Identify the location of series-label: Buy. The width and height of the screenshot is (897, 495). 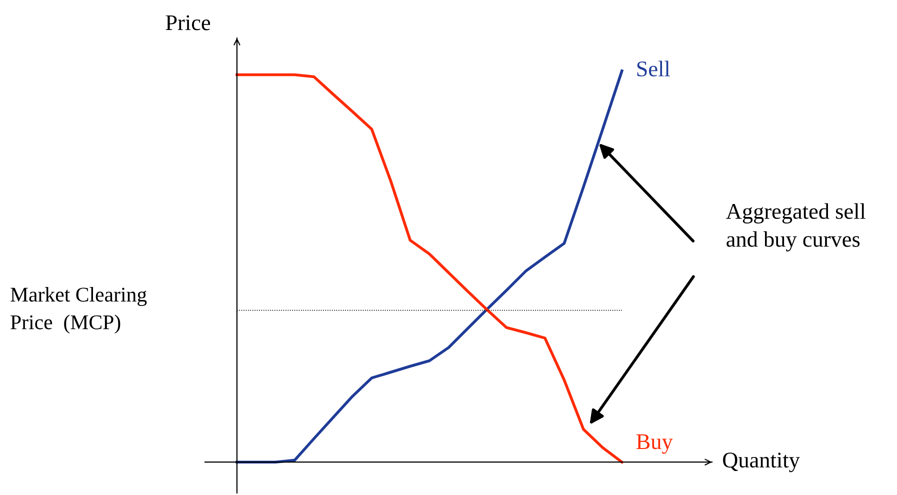
(654, 444).